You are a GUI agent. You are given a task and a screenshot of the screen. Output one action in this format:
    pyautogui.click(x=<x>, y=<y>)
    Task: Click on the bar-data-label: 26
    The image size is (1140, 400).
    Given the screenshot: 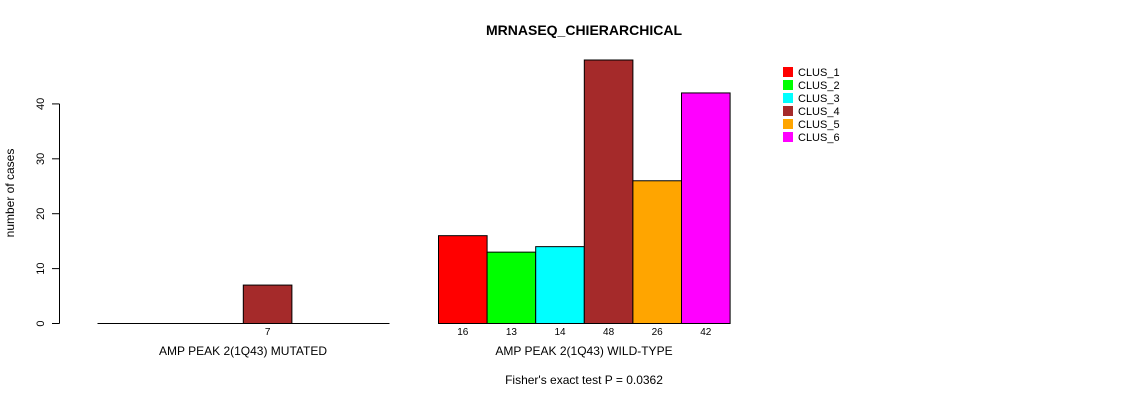 What is the action you would take?
    pyautogui.click(x=658, y=332)
    